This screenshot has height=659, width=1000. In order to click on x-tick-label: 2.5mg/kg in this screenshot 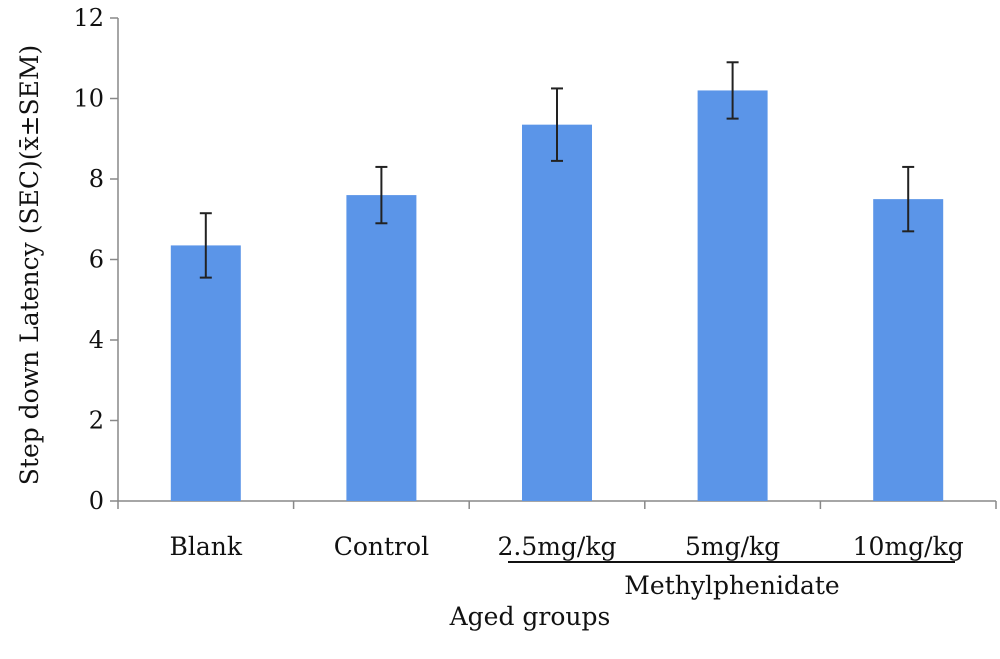, I will do `click(556, 546)`.